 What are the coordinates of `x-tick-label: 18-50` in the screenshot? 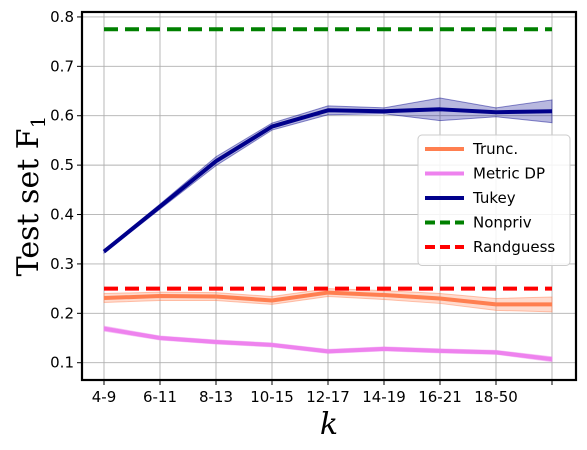 It's located at (496, 397).